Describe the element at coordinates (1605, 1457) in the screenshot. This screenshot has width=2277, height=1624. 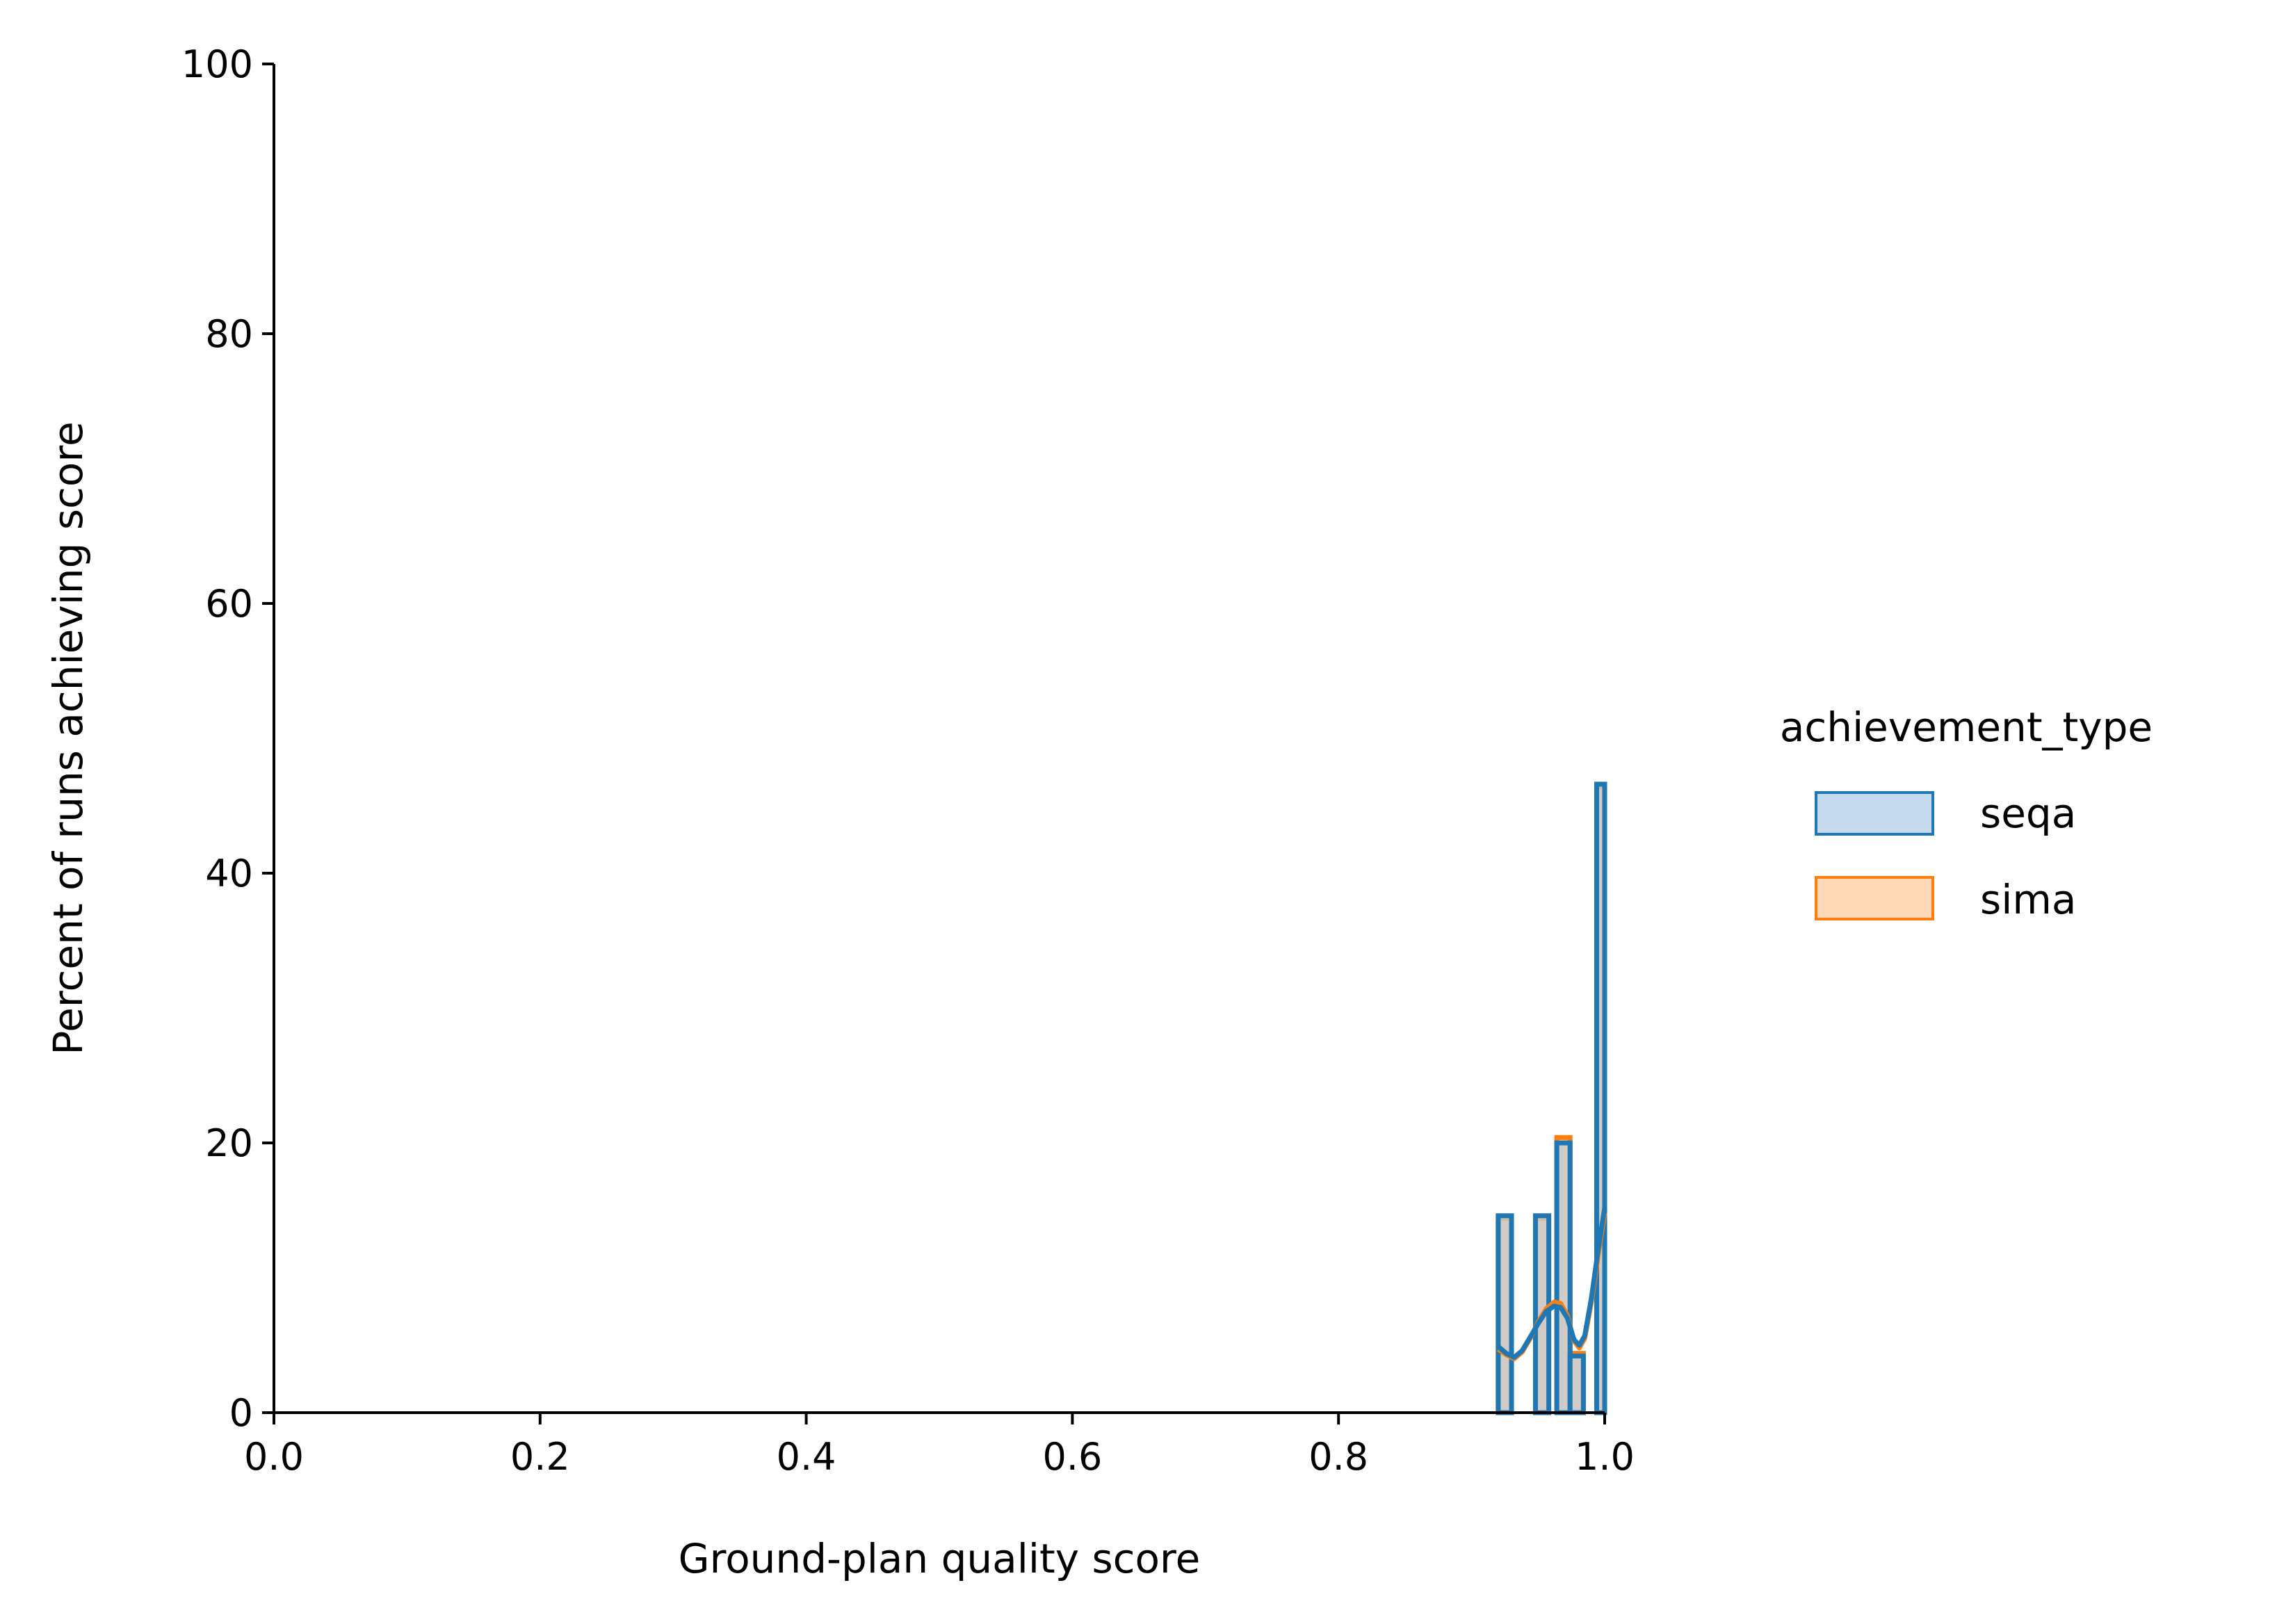
I see `x-tick-label: 1.0` at that location.